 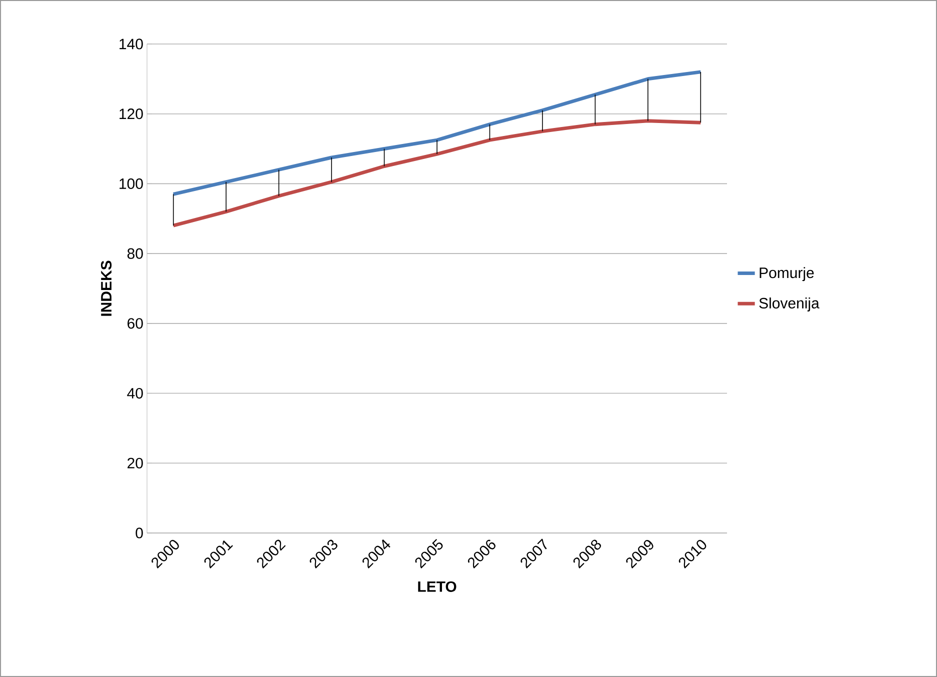 What do you see at coordinates (131, 184) in the screenshot?
I see `y-tick-label: 100` at bounding box center [131, 184].